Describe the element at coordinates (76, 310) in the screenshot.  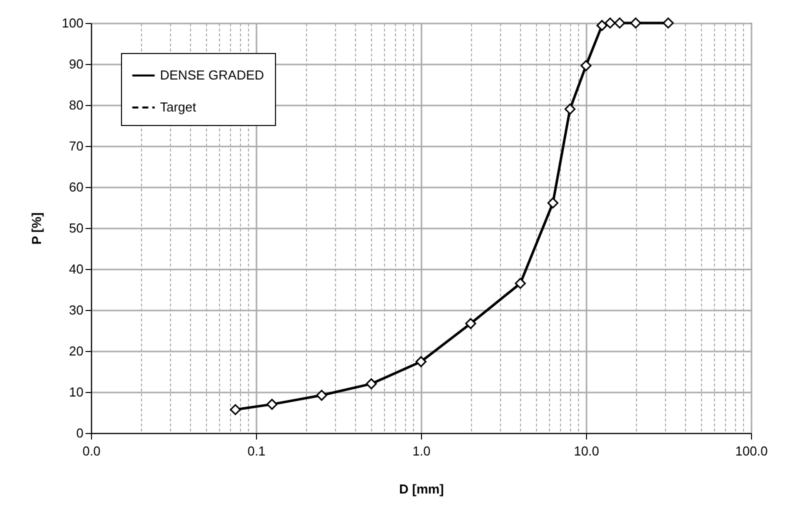
I see `y-tick-label: 30` at that location.